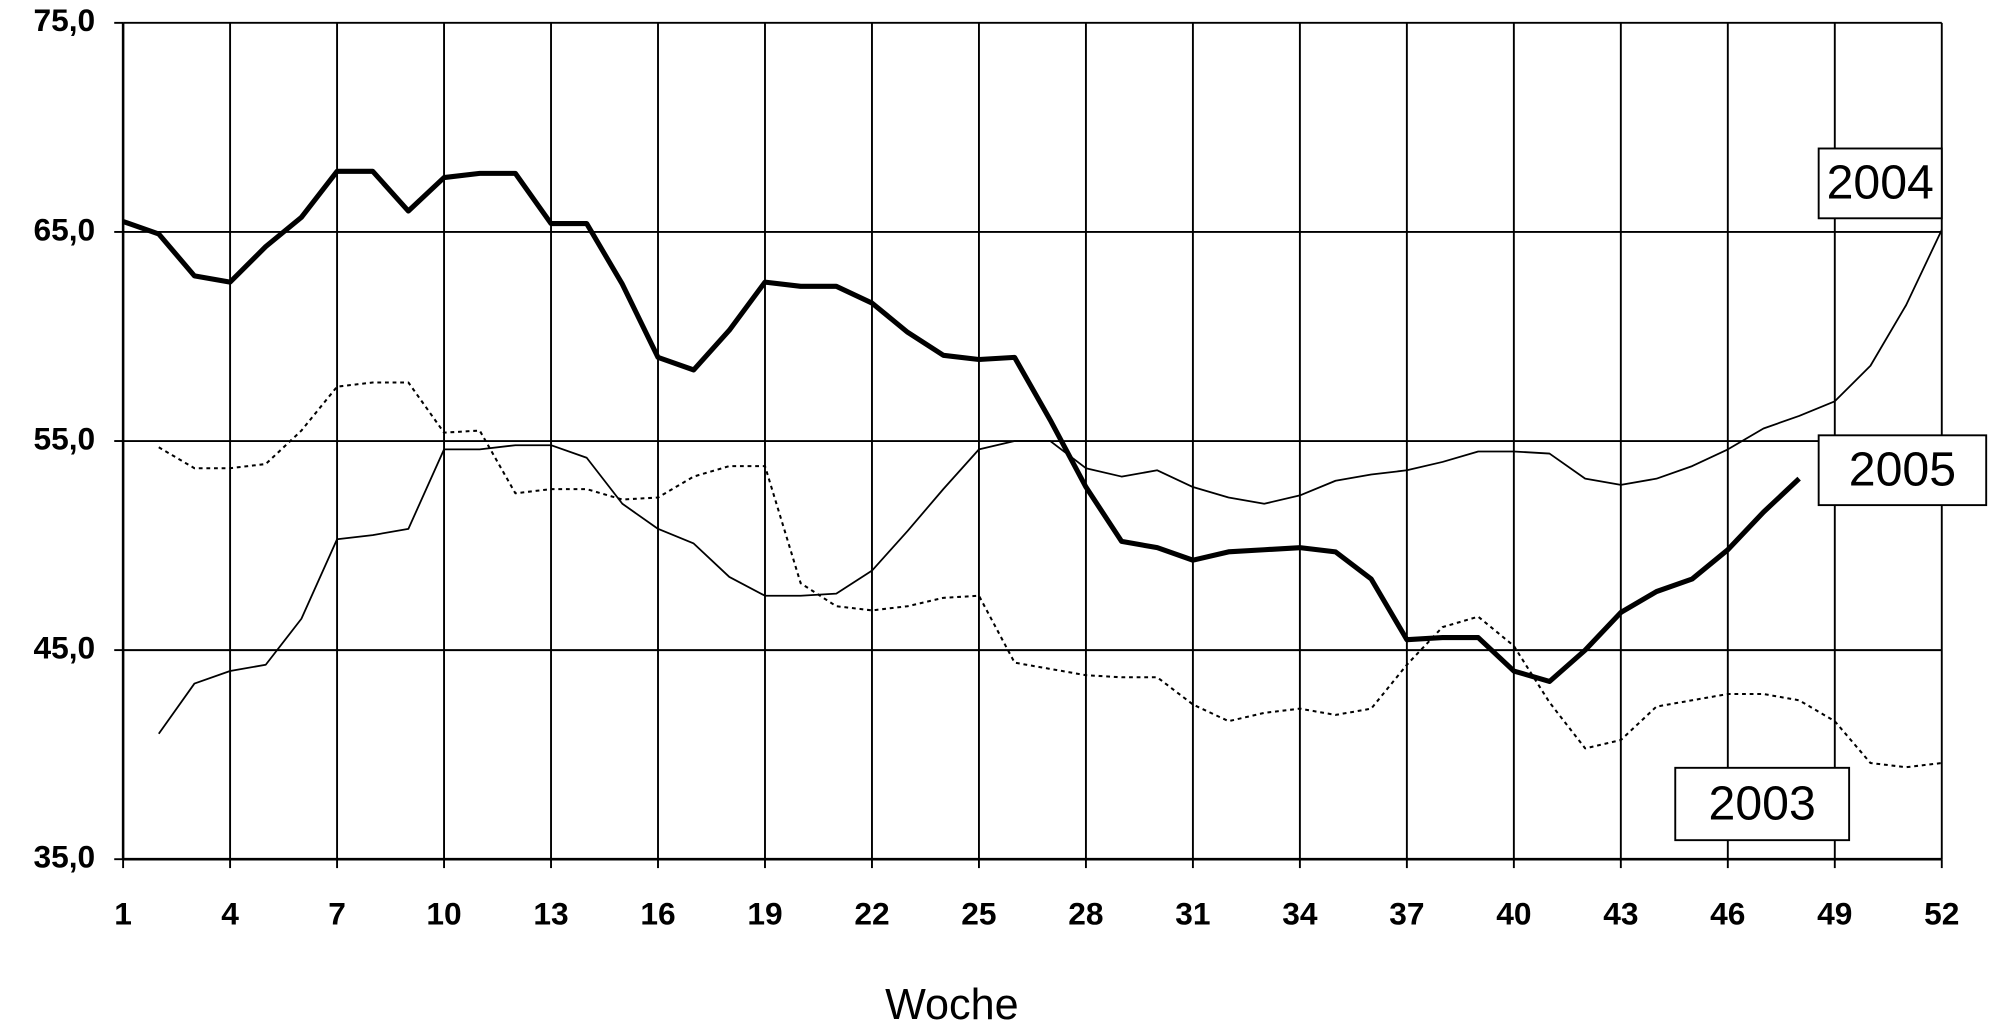 The image size is (1990, 1028). Describe the element at coordinates (443, 914) in the screenshot. I see `x-tick-label: 10` at that location.